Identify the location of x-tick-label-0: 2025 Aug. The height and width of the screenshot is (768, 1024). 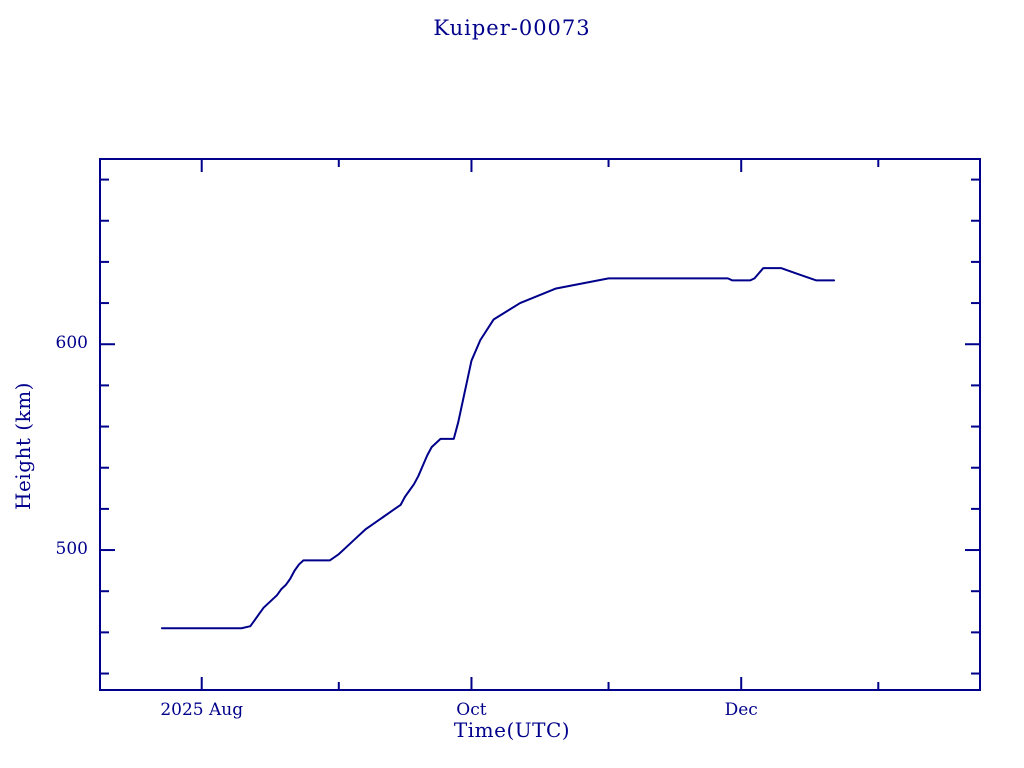
(202, 710).